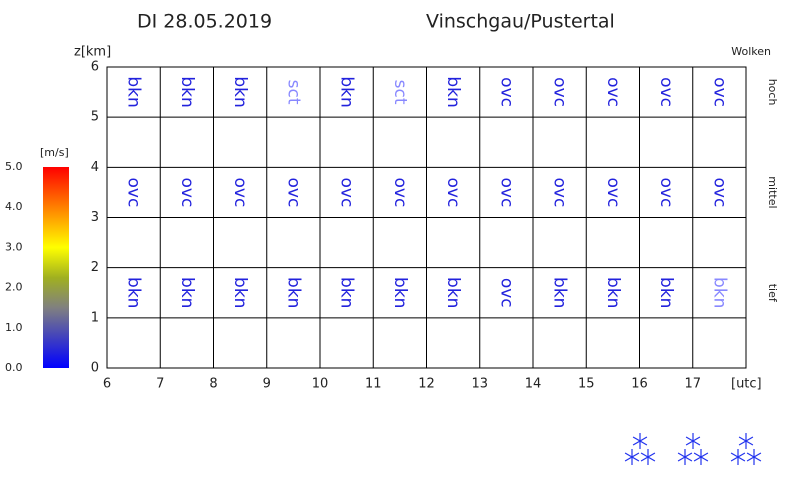 Image resolution: width=800 pixels, height=500 pixels. Describe the element at coordinates (14, 287) in the screenshot. I see `colorbar-tick-label: 2.0` at that location.